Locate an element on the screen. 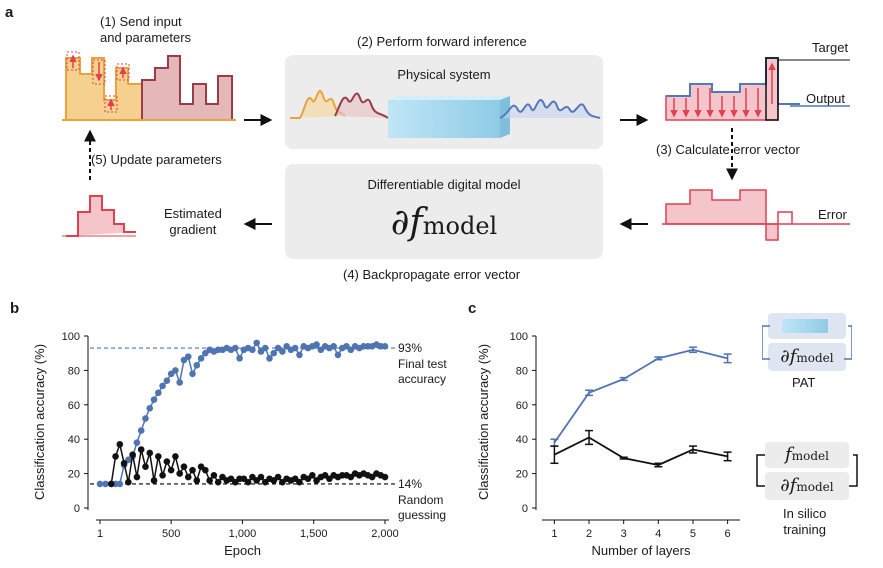 The height and width of the screenshot is (568, 883). series-line-b0 is located at coordinates (242, 413).